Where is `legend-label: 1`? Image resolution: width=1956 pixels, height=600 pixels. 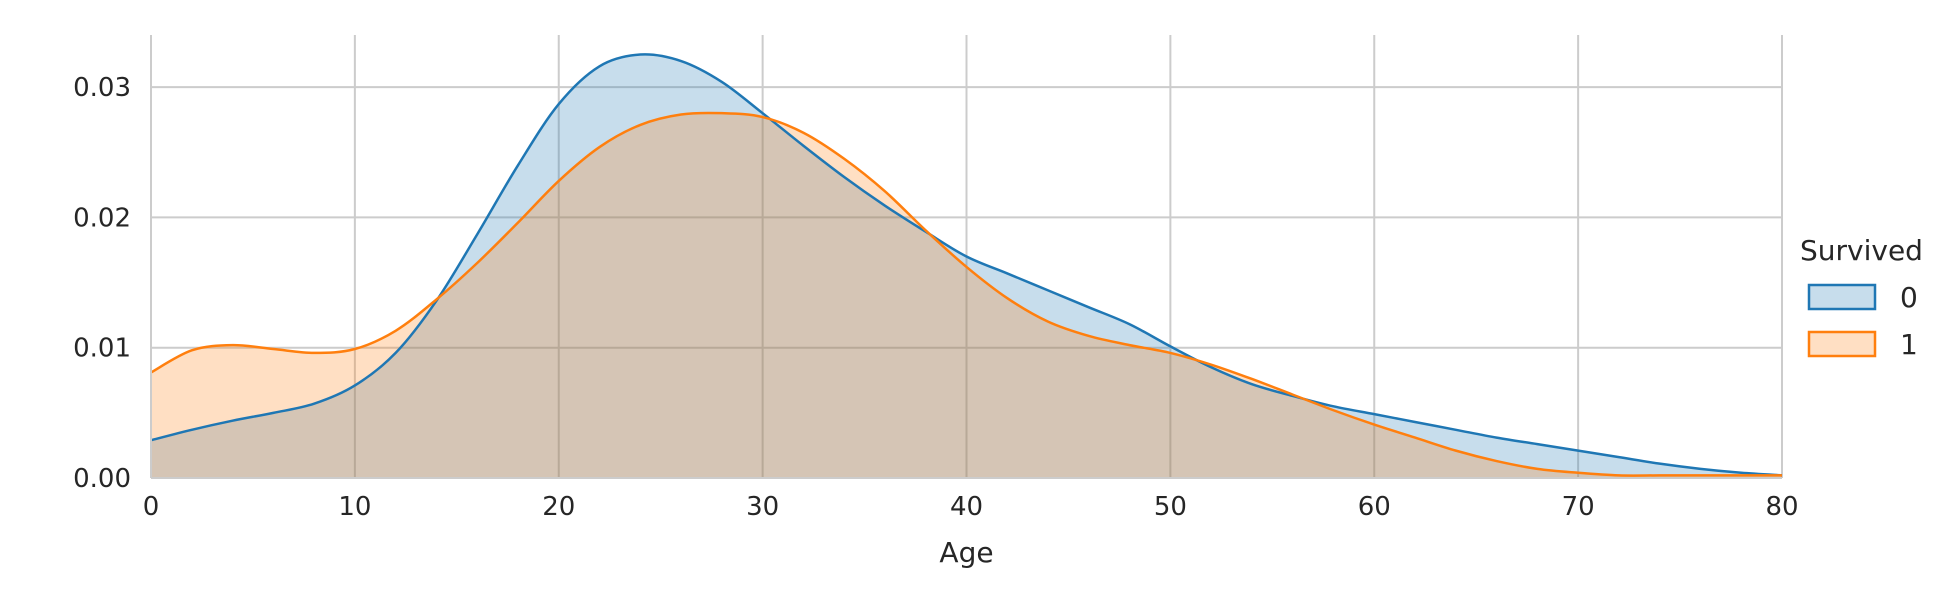 legend-label: 1 is located at coordinates (1909, 344).